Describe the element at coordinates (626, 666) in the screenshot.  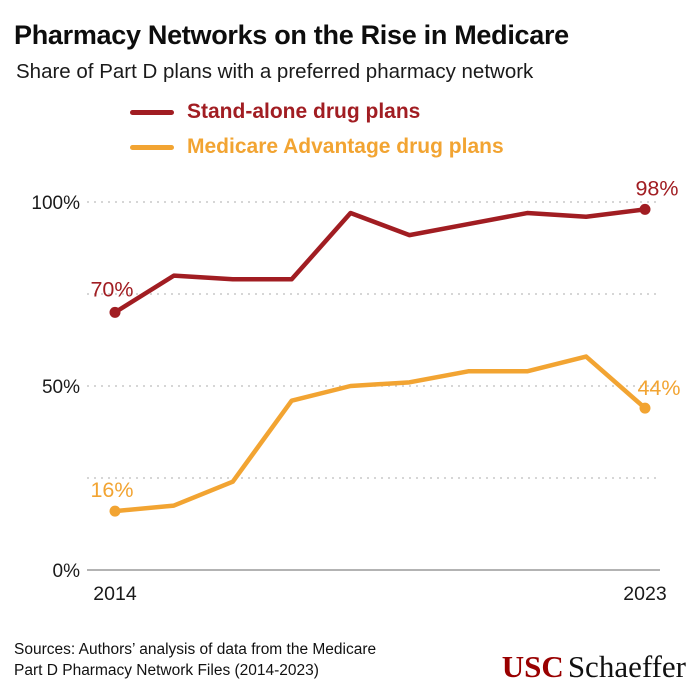
I see `logo-schaeffer-text: Schaeffer` at that location.